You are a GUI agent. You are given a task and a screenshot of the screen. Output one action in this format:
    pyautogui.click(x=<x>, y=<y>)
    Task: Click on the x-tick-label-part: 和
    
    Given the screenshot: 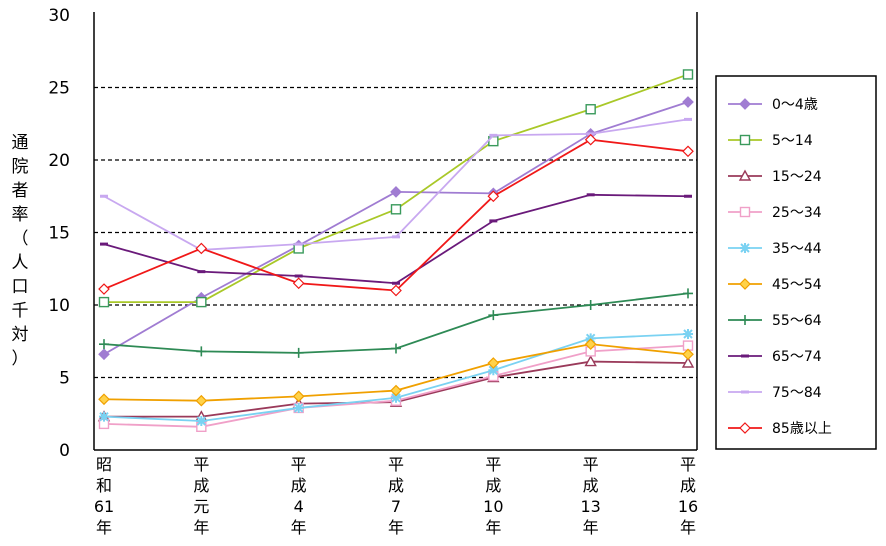 What is the action you would take?
    pyautogui.click(x=104, y=485)
    